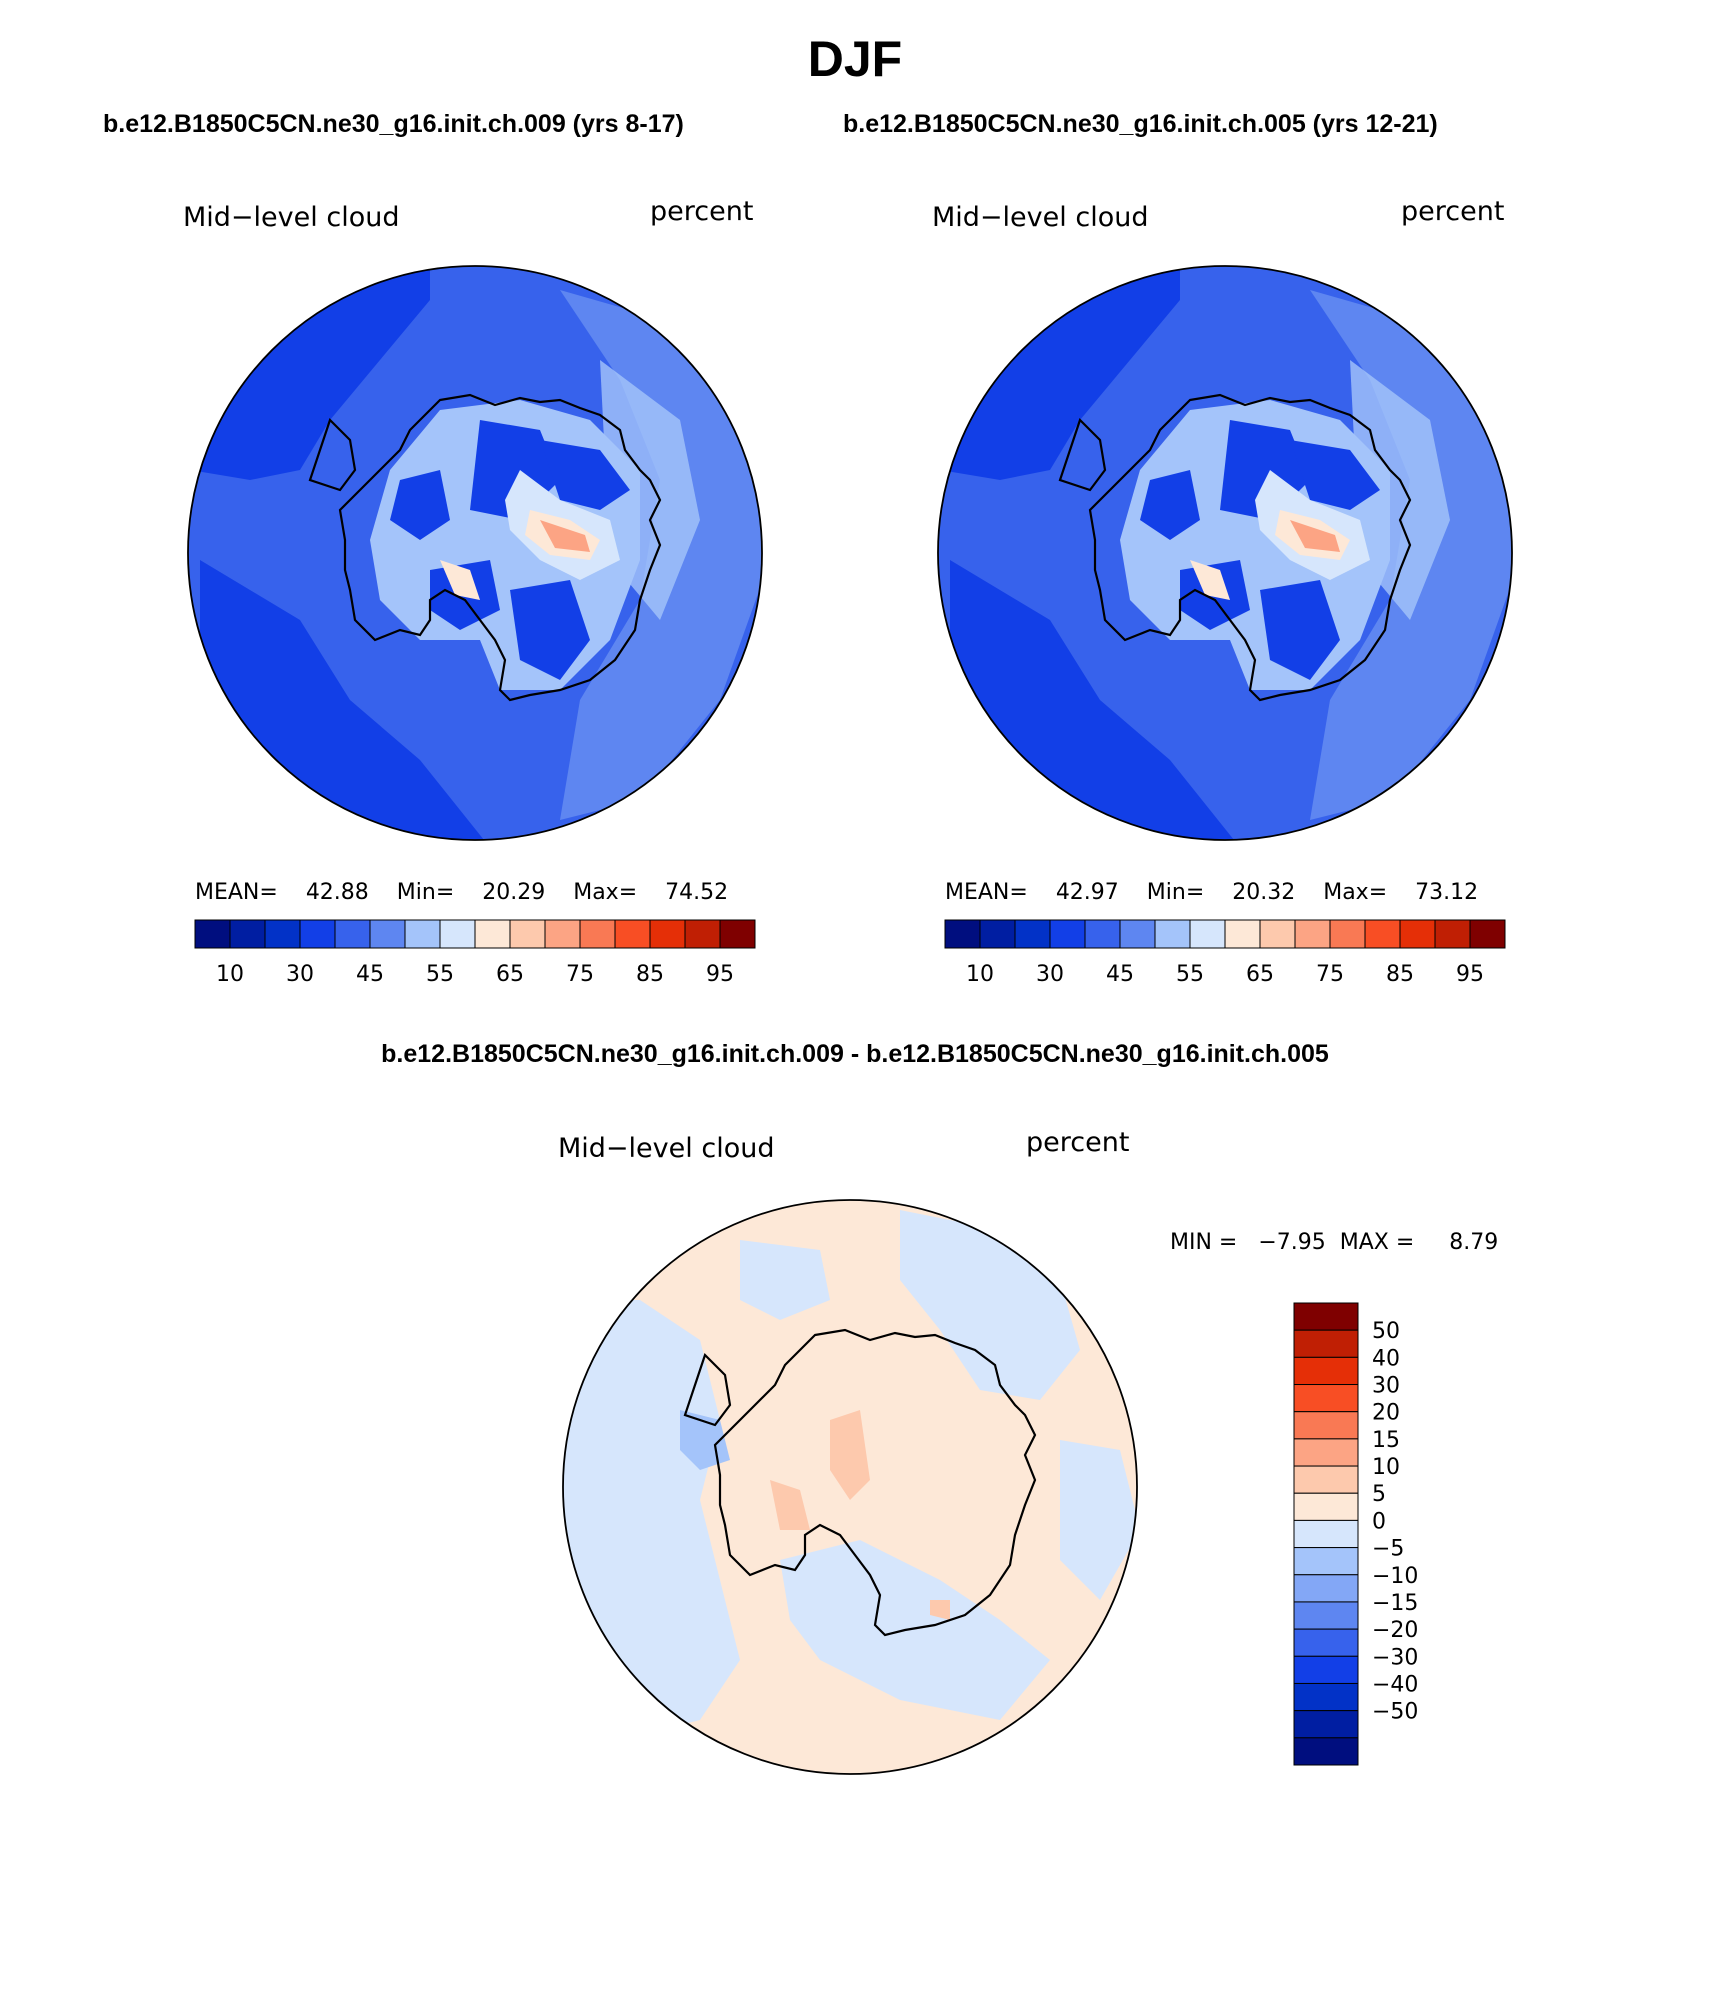 This screenshot has width=1710, height=1994. Describe the element at coordinates (510, 974) in the screenshot. I see `colorbar-tick-label: 65` at that location.